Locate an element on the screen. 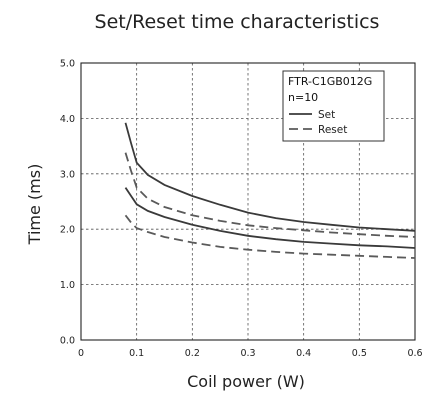  y-tick-label: 4.0 is located at coordinates (67, 119).